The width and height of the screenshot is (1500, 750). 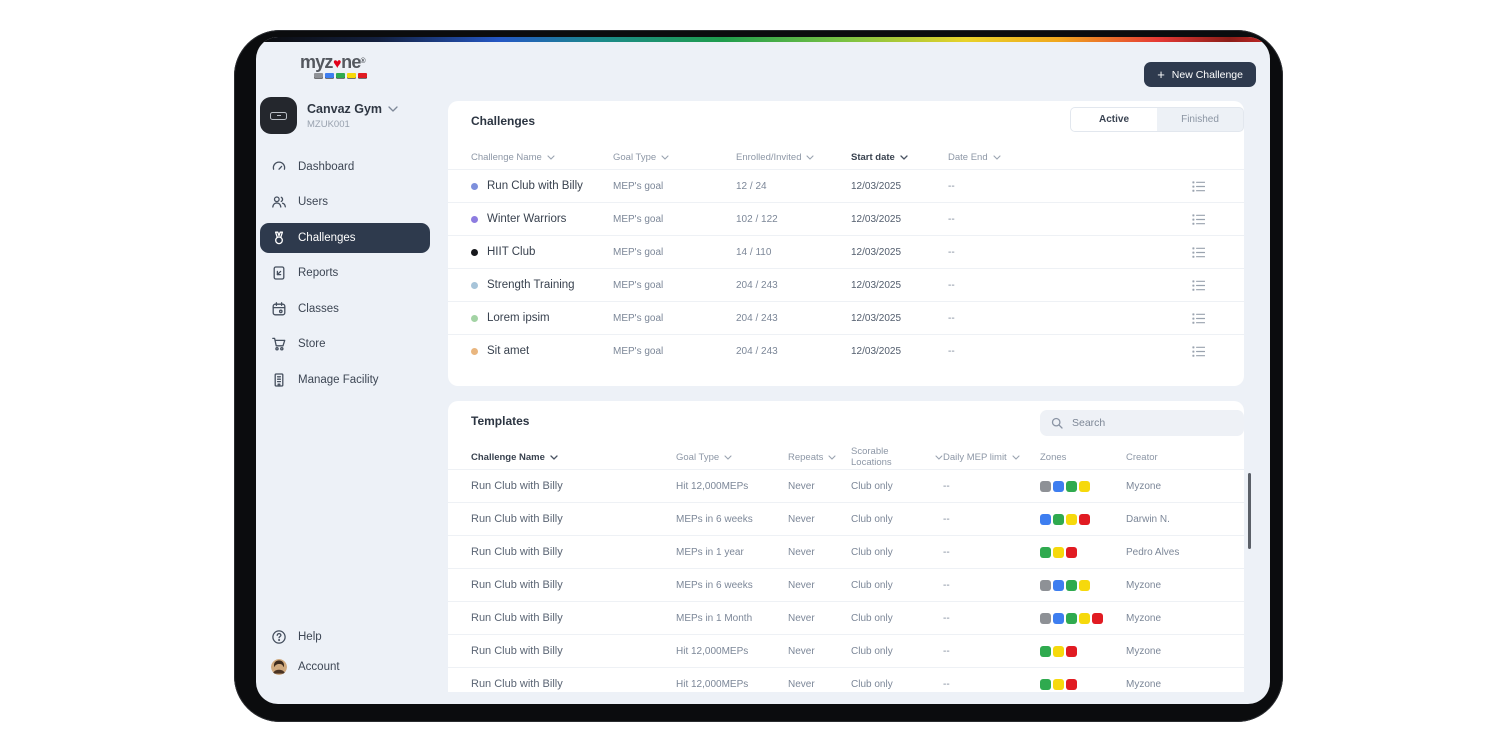 What do you see at coordinates (871, 457) in the screenshot?
I see `col-label: Scorable Locations` at bounding box center [871, 457].